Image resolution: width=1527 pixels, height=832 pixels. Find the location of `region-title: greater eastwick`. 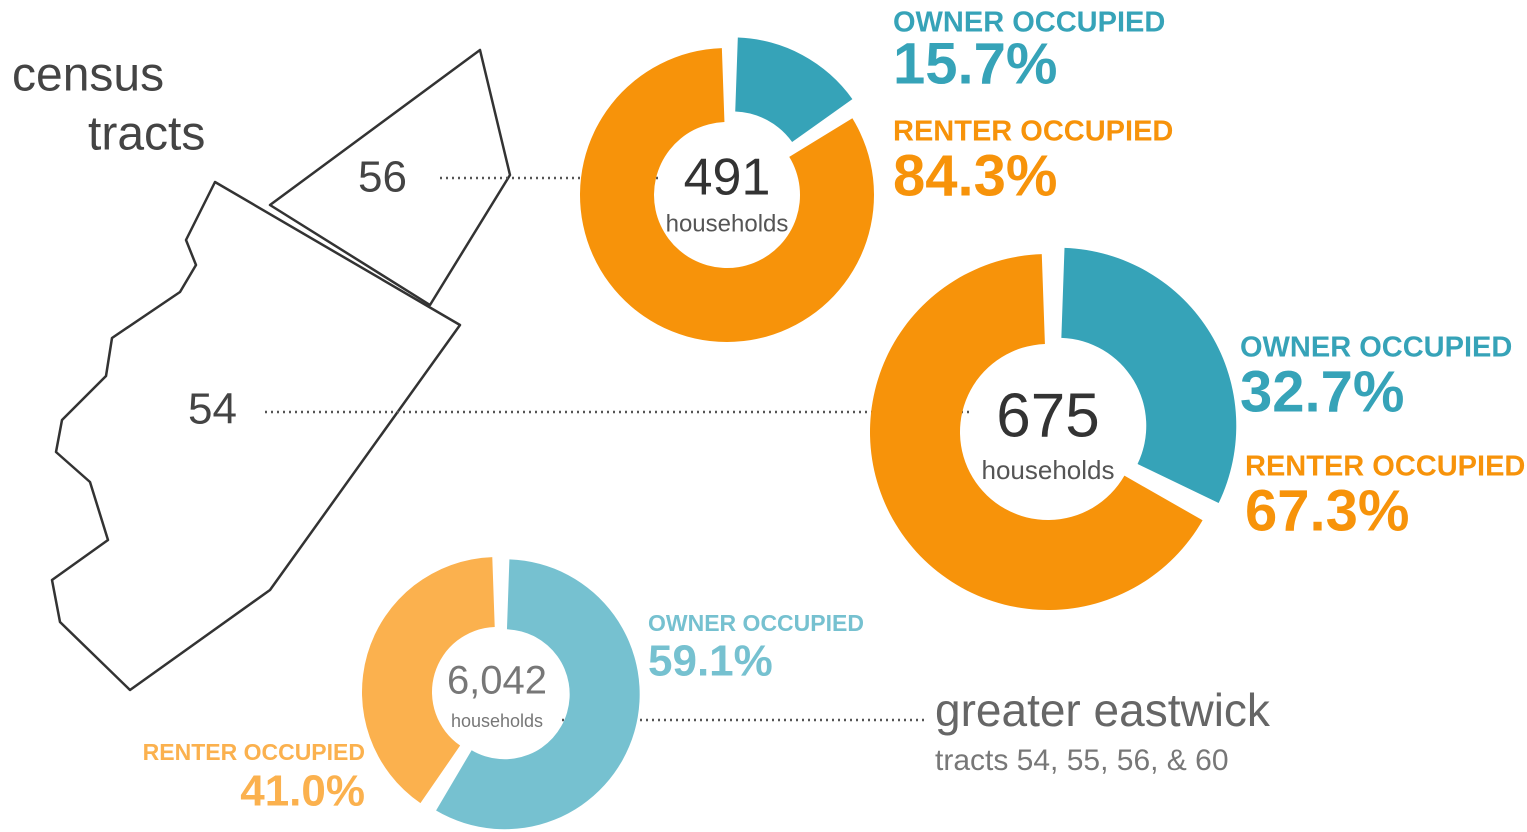

region-title: greater eastwick is located at coordinates (1103, 710).